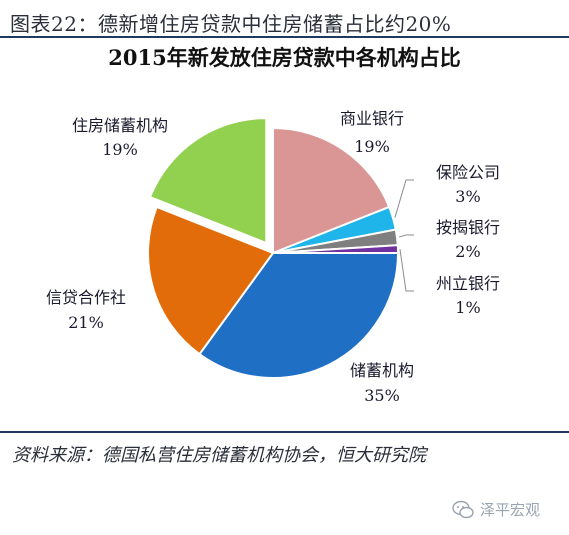 This screenshot has width=569, height=535. I want to click on slice-percent-label: 21%, so click(86, 322).